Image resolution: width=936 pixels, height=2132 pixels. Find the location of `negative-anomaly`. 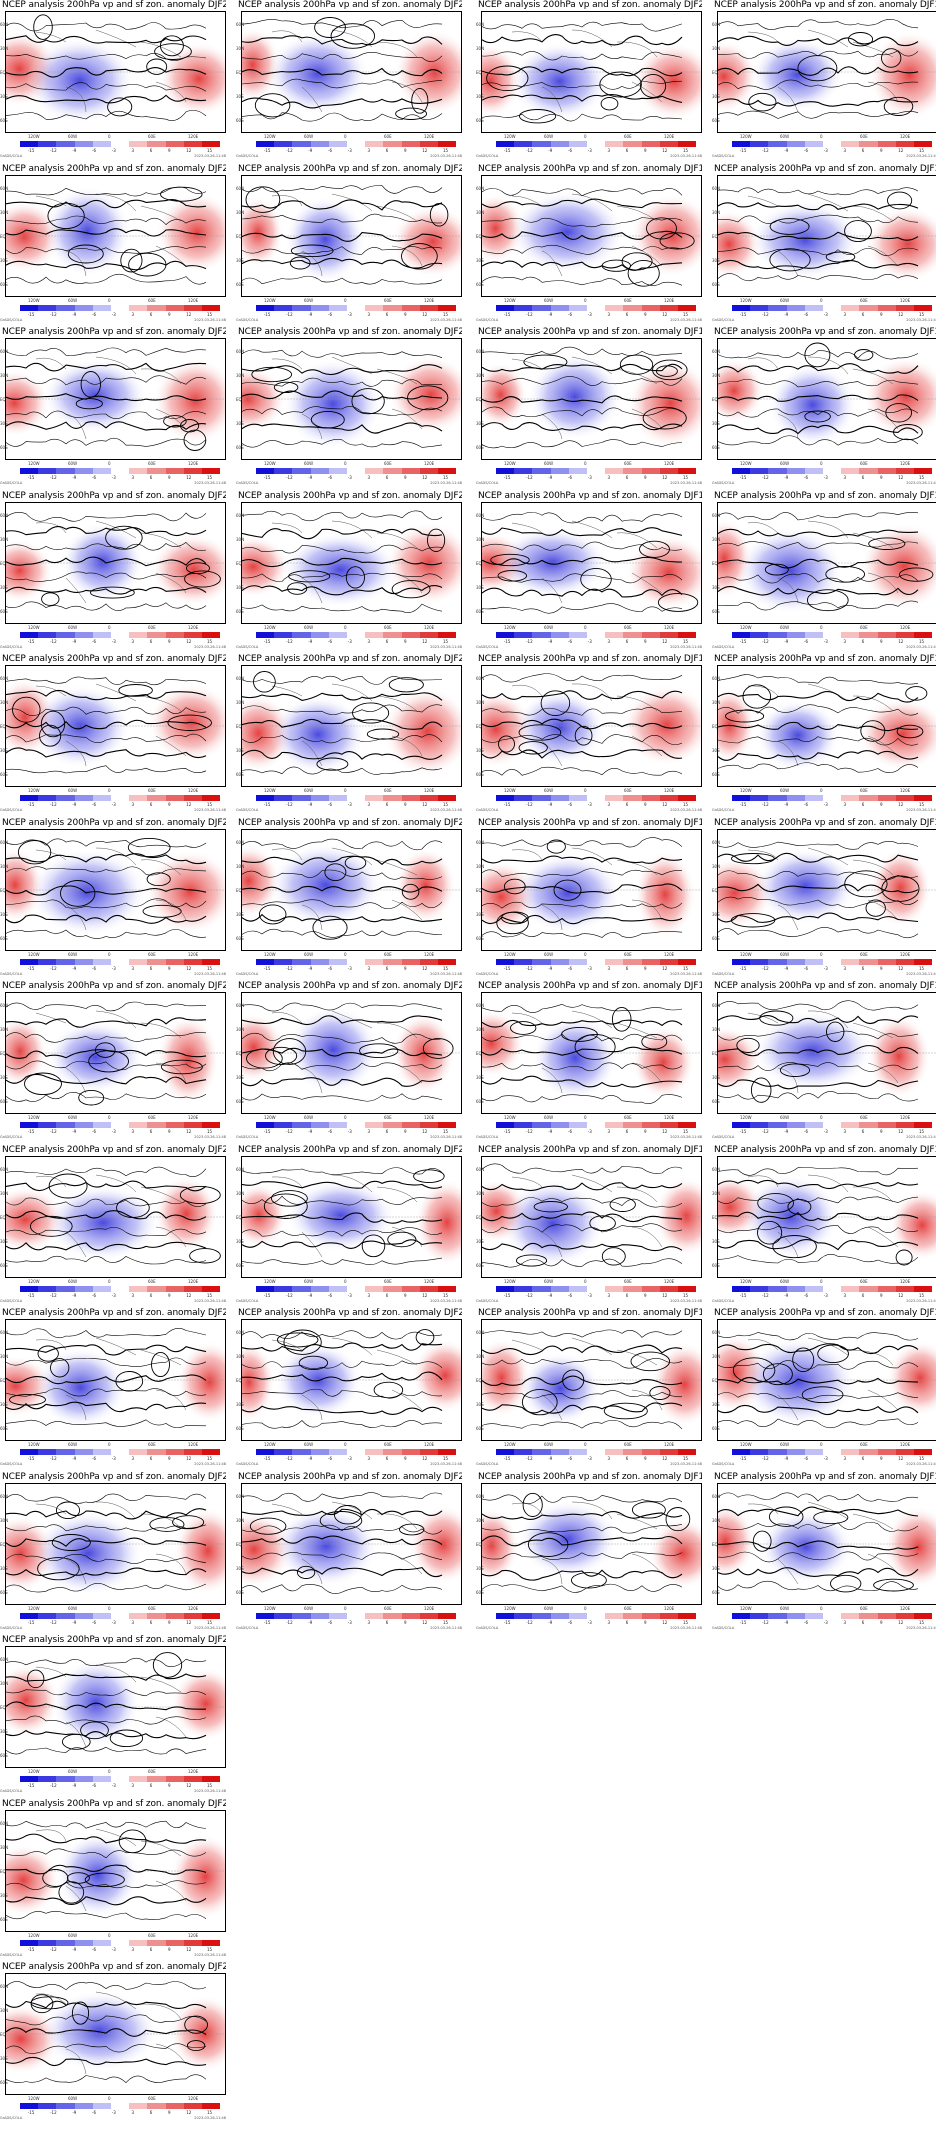

negative-anomaly is located at coordinates (95, 1057).